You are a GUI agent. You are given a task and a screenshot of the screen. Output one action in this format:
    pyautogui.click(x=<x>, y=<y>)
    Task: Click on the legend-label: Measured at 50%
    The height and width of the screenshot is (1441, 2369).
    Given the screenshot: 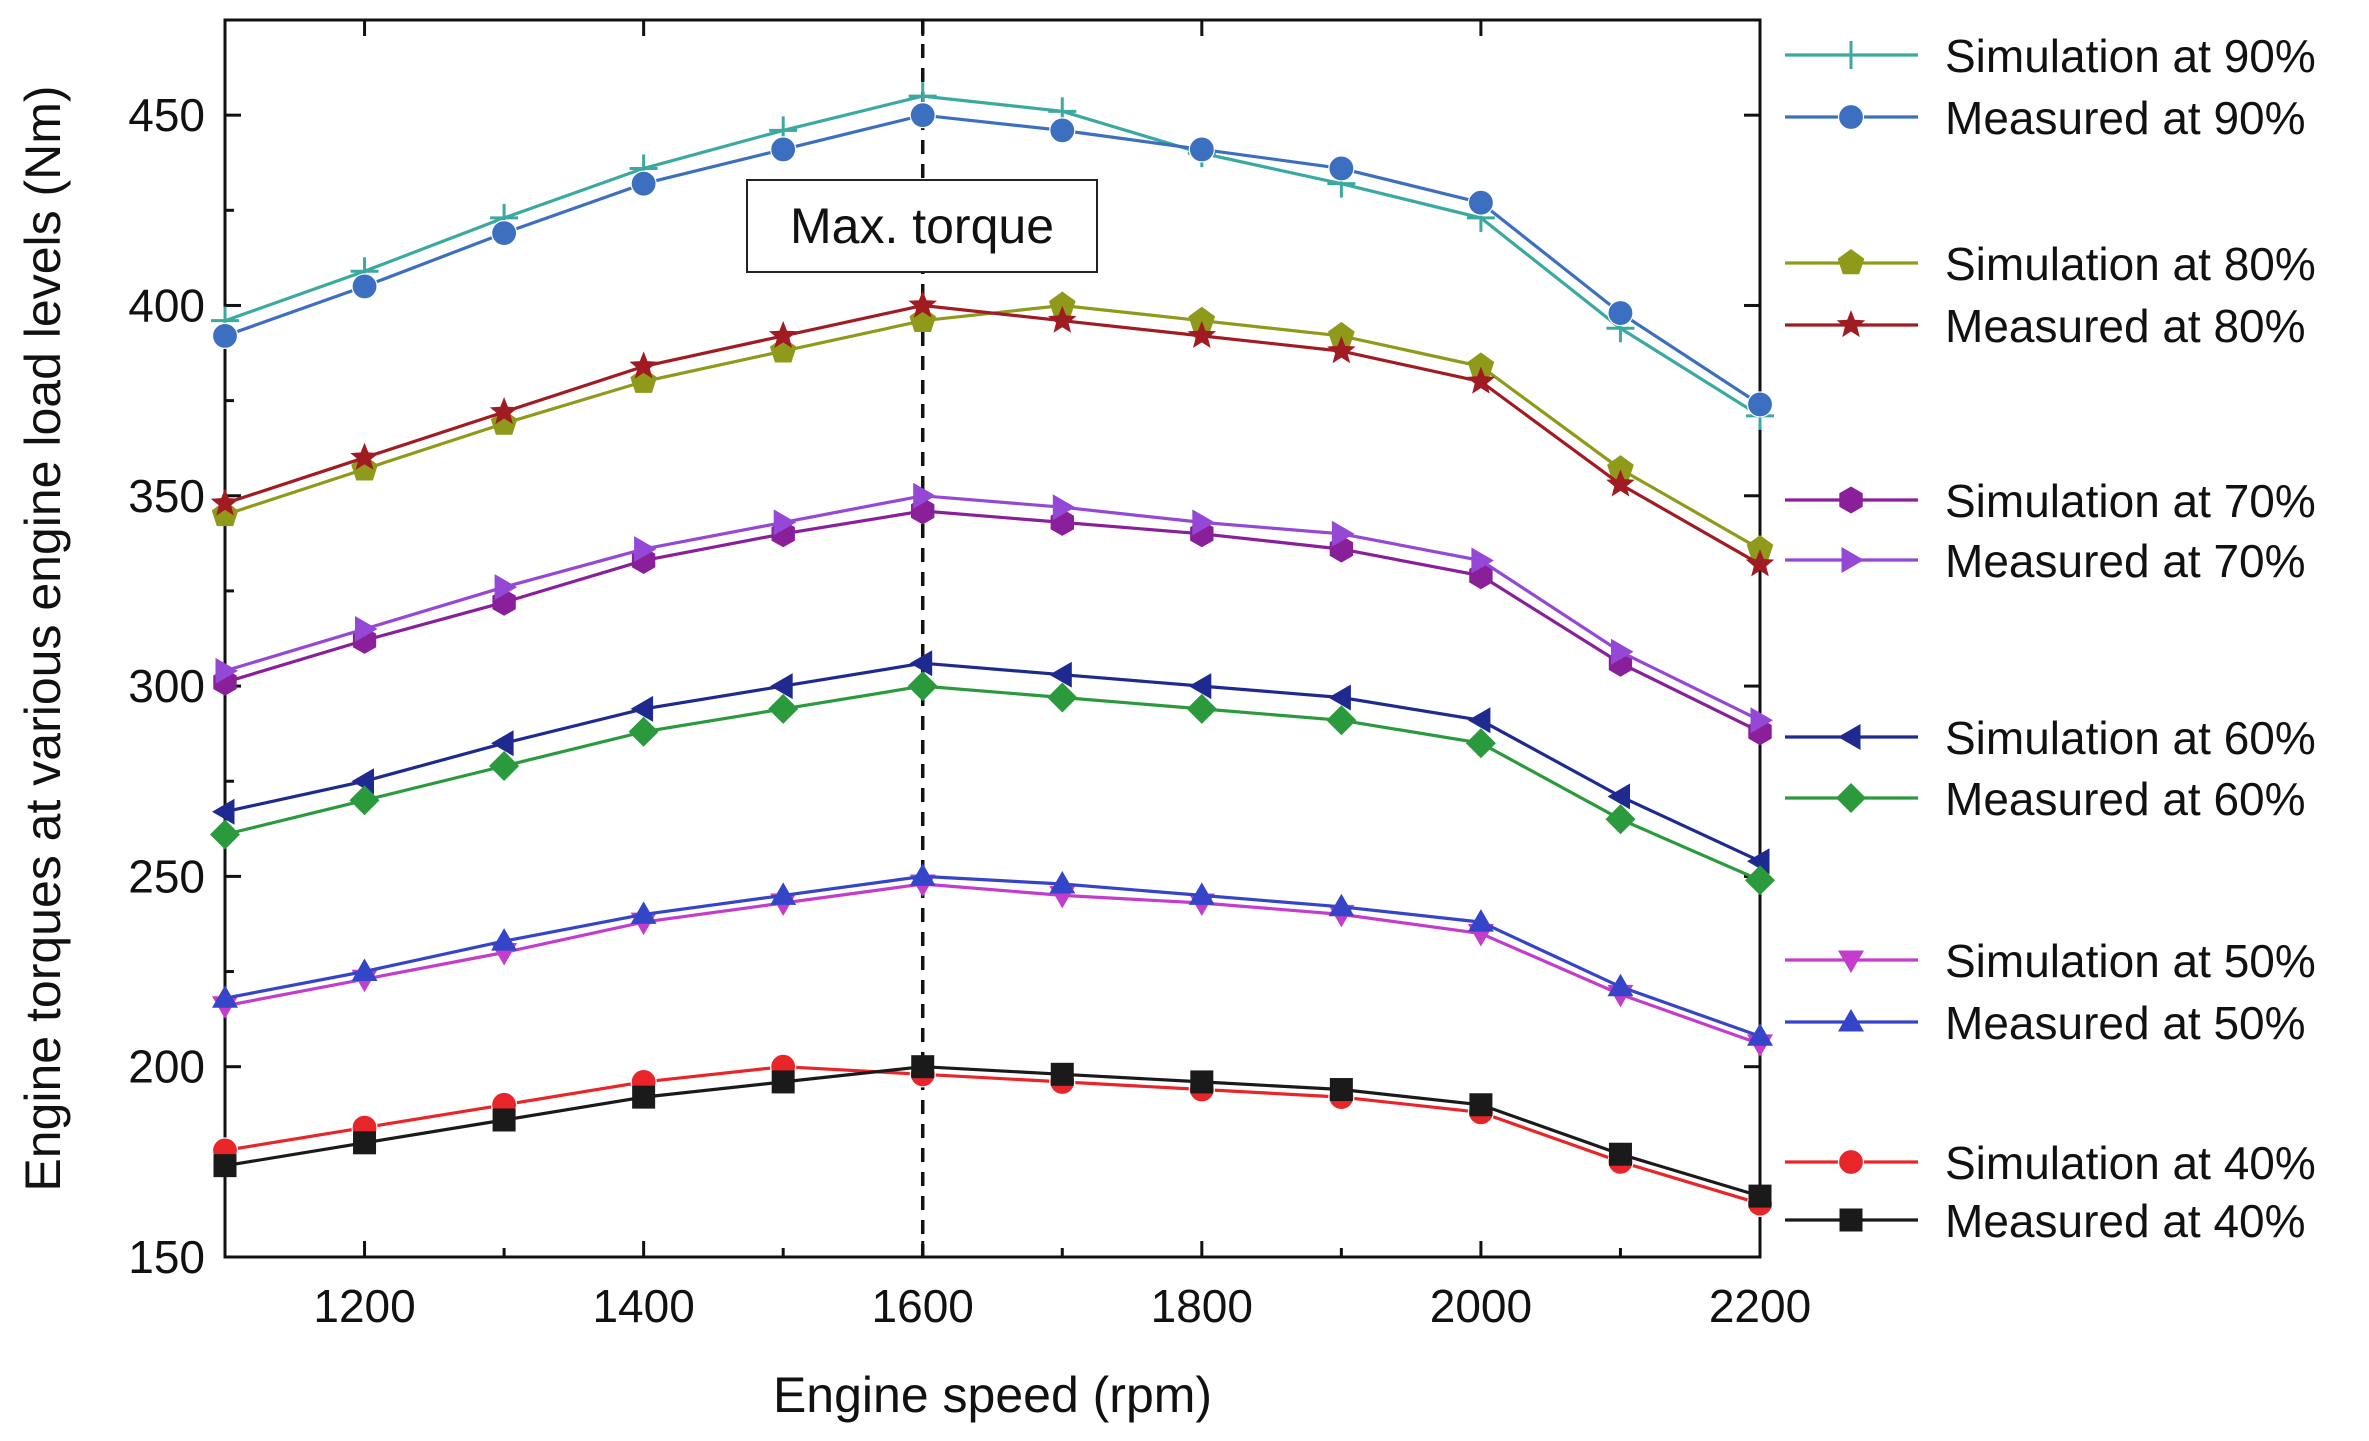 What is the action you would take?
    pyautogui.click(x=2125, y=1023)
    